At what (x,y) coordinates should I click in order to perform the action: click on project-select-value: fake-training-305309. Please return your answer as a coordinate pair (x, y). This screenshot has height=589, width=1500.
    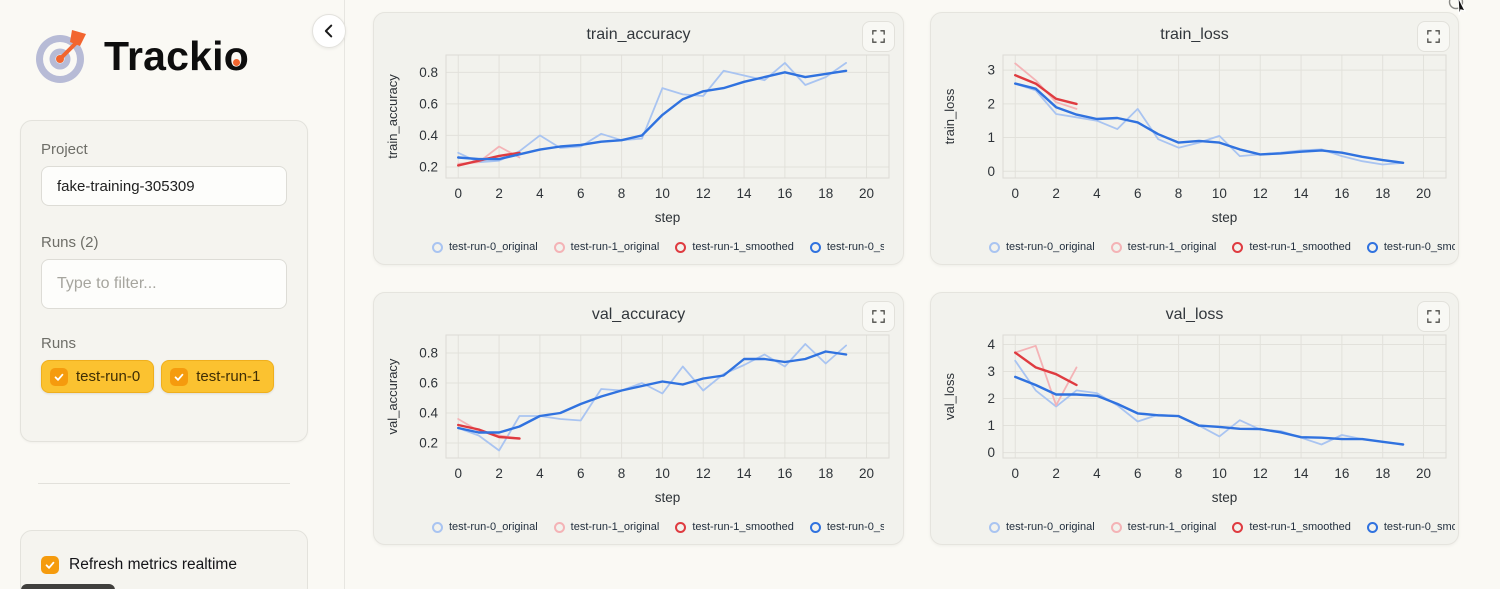
    Looking at the image, I should click on (126, 186).